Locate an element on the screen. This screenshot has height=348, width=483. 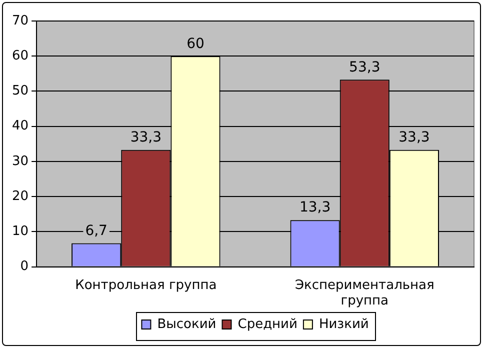
y-tick-label: 0 is located at coordinates (24, 266).